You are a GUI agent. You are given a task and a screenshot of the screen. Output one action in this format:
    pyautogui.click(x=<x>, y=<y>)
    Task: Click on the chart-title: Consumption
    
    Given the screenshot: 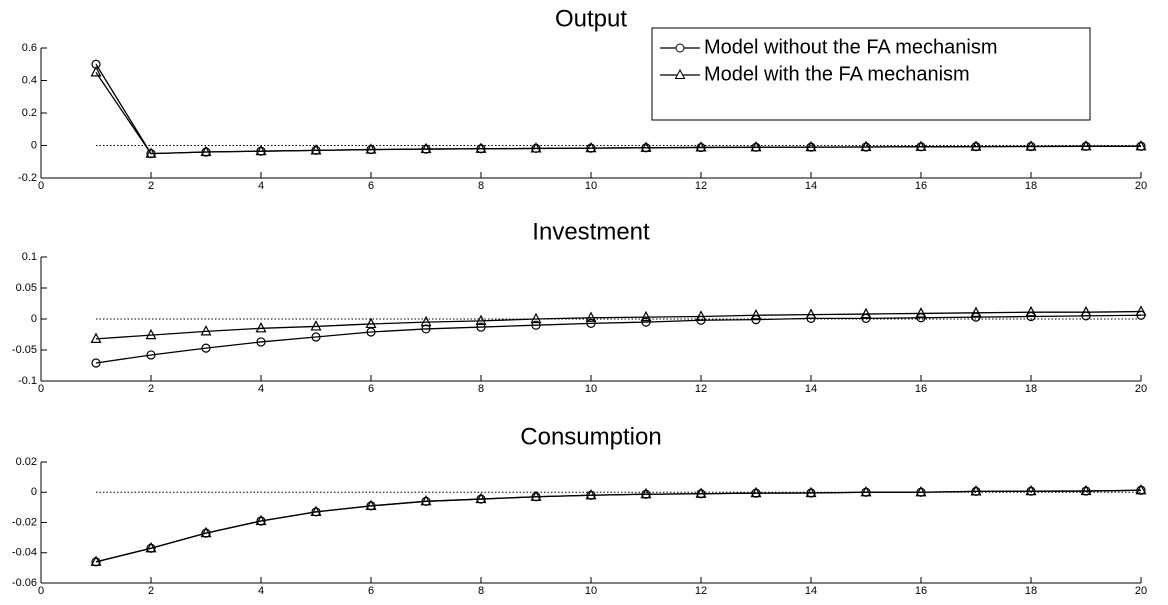 What is the action you would take?
    pyautogui.click(x=590, y=436)
    